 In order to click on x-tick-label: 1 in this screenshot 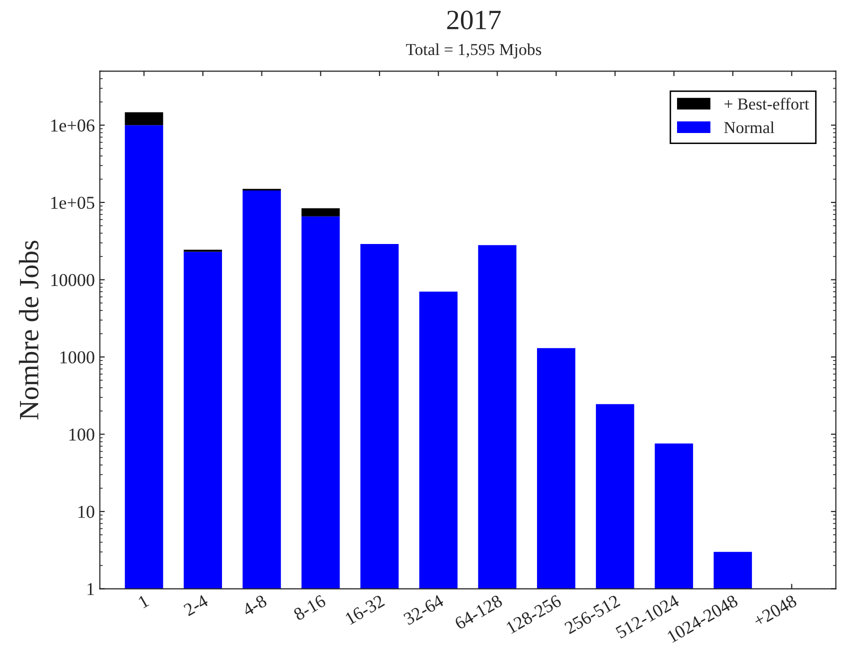, I will do `click(144, 601)`.